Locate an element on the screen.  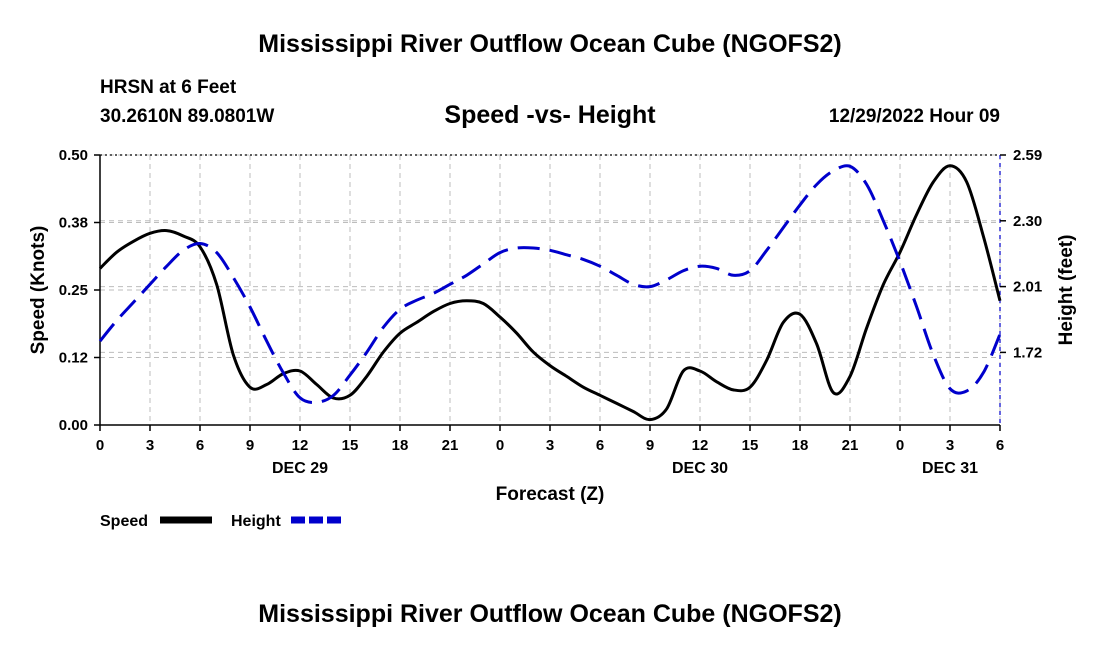
y-left-tick-label: 0.50 is located at coordinates (73, 155).